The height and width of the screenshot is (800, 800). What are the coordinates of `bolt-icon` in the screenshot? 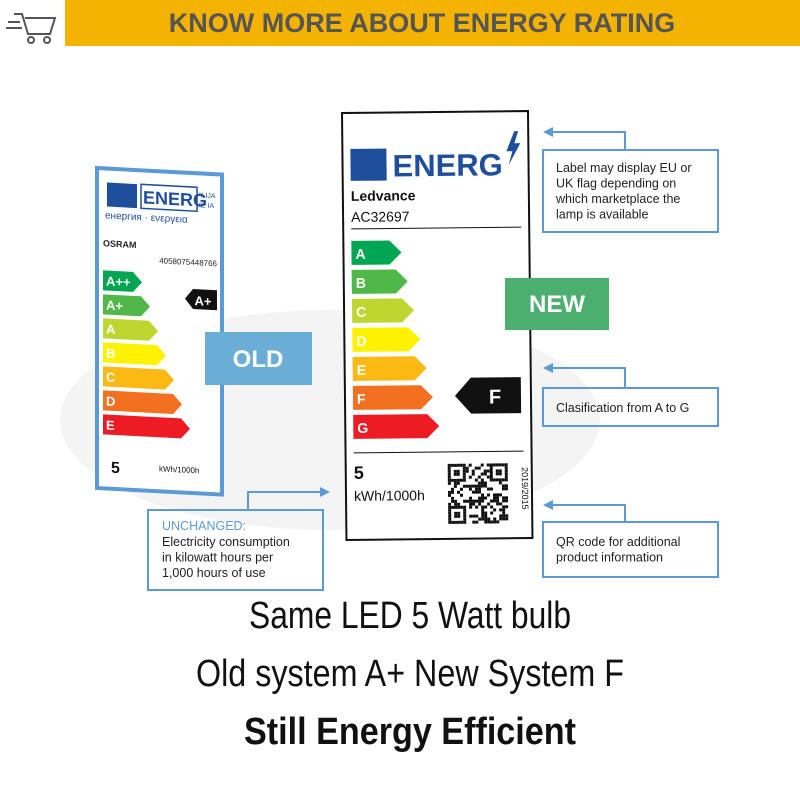 It's located at (513, 148).